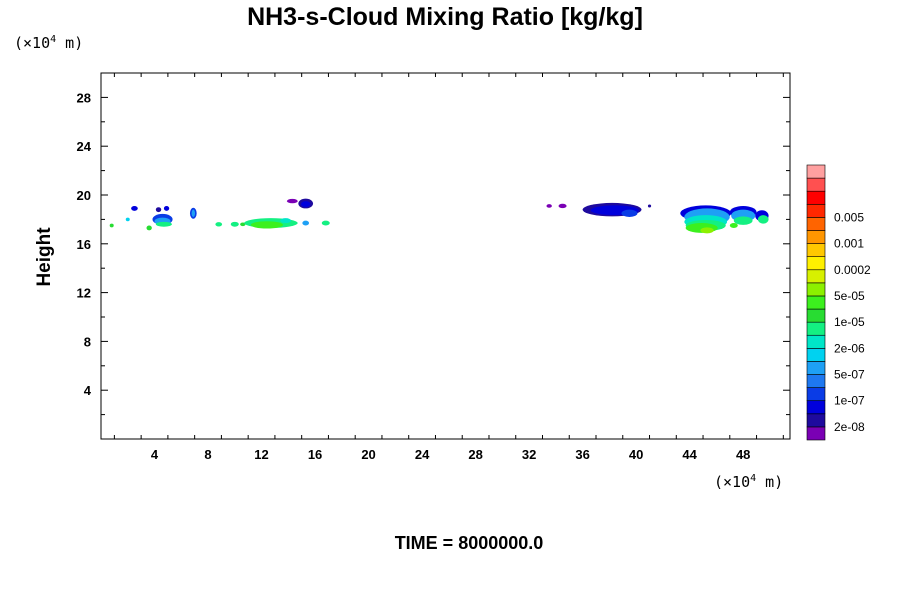  Describe the element at coordinates (84, 195) in the screenshot. I see `y-tick-label: 20` at that location.